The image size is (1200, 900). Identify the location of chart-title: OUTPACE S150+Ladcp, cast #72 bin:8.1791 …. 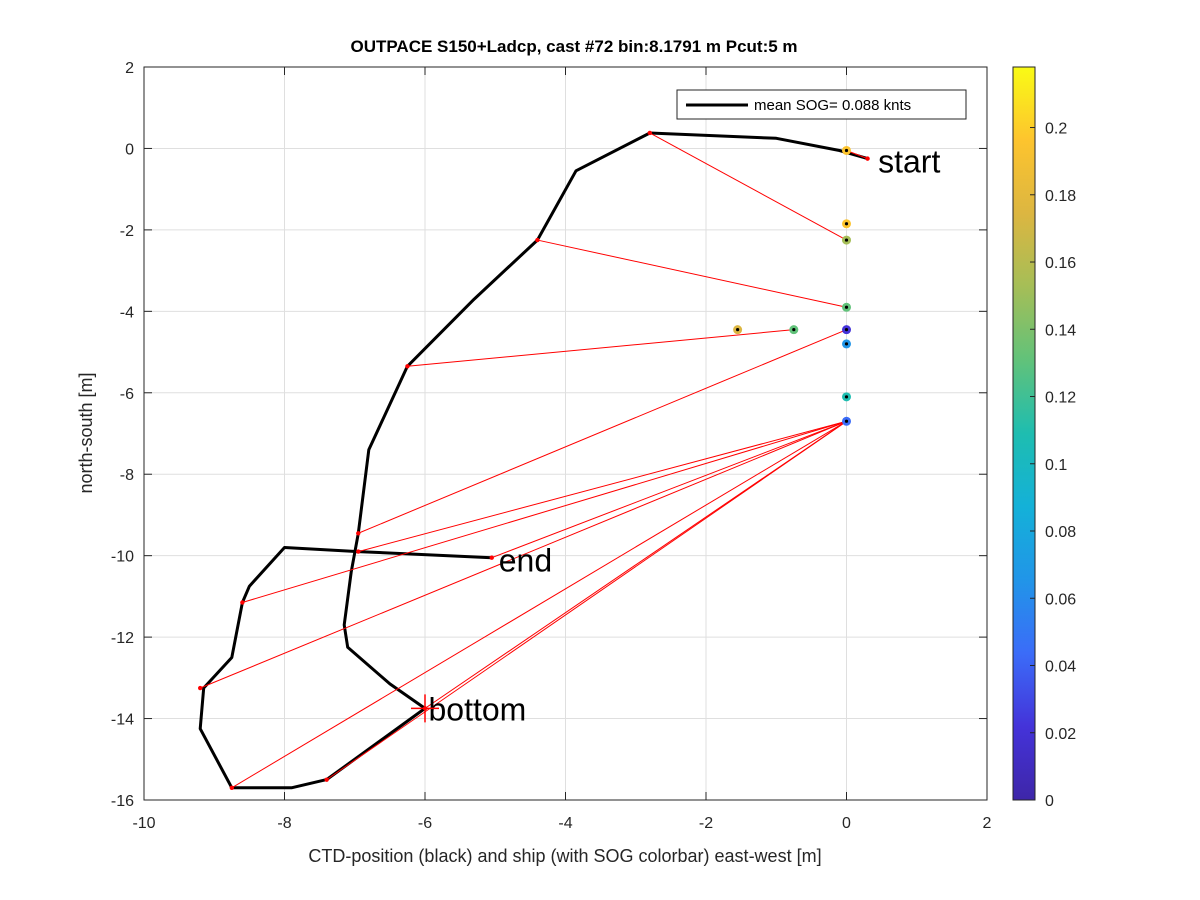
(573, 46).